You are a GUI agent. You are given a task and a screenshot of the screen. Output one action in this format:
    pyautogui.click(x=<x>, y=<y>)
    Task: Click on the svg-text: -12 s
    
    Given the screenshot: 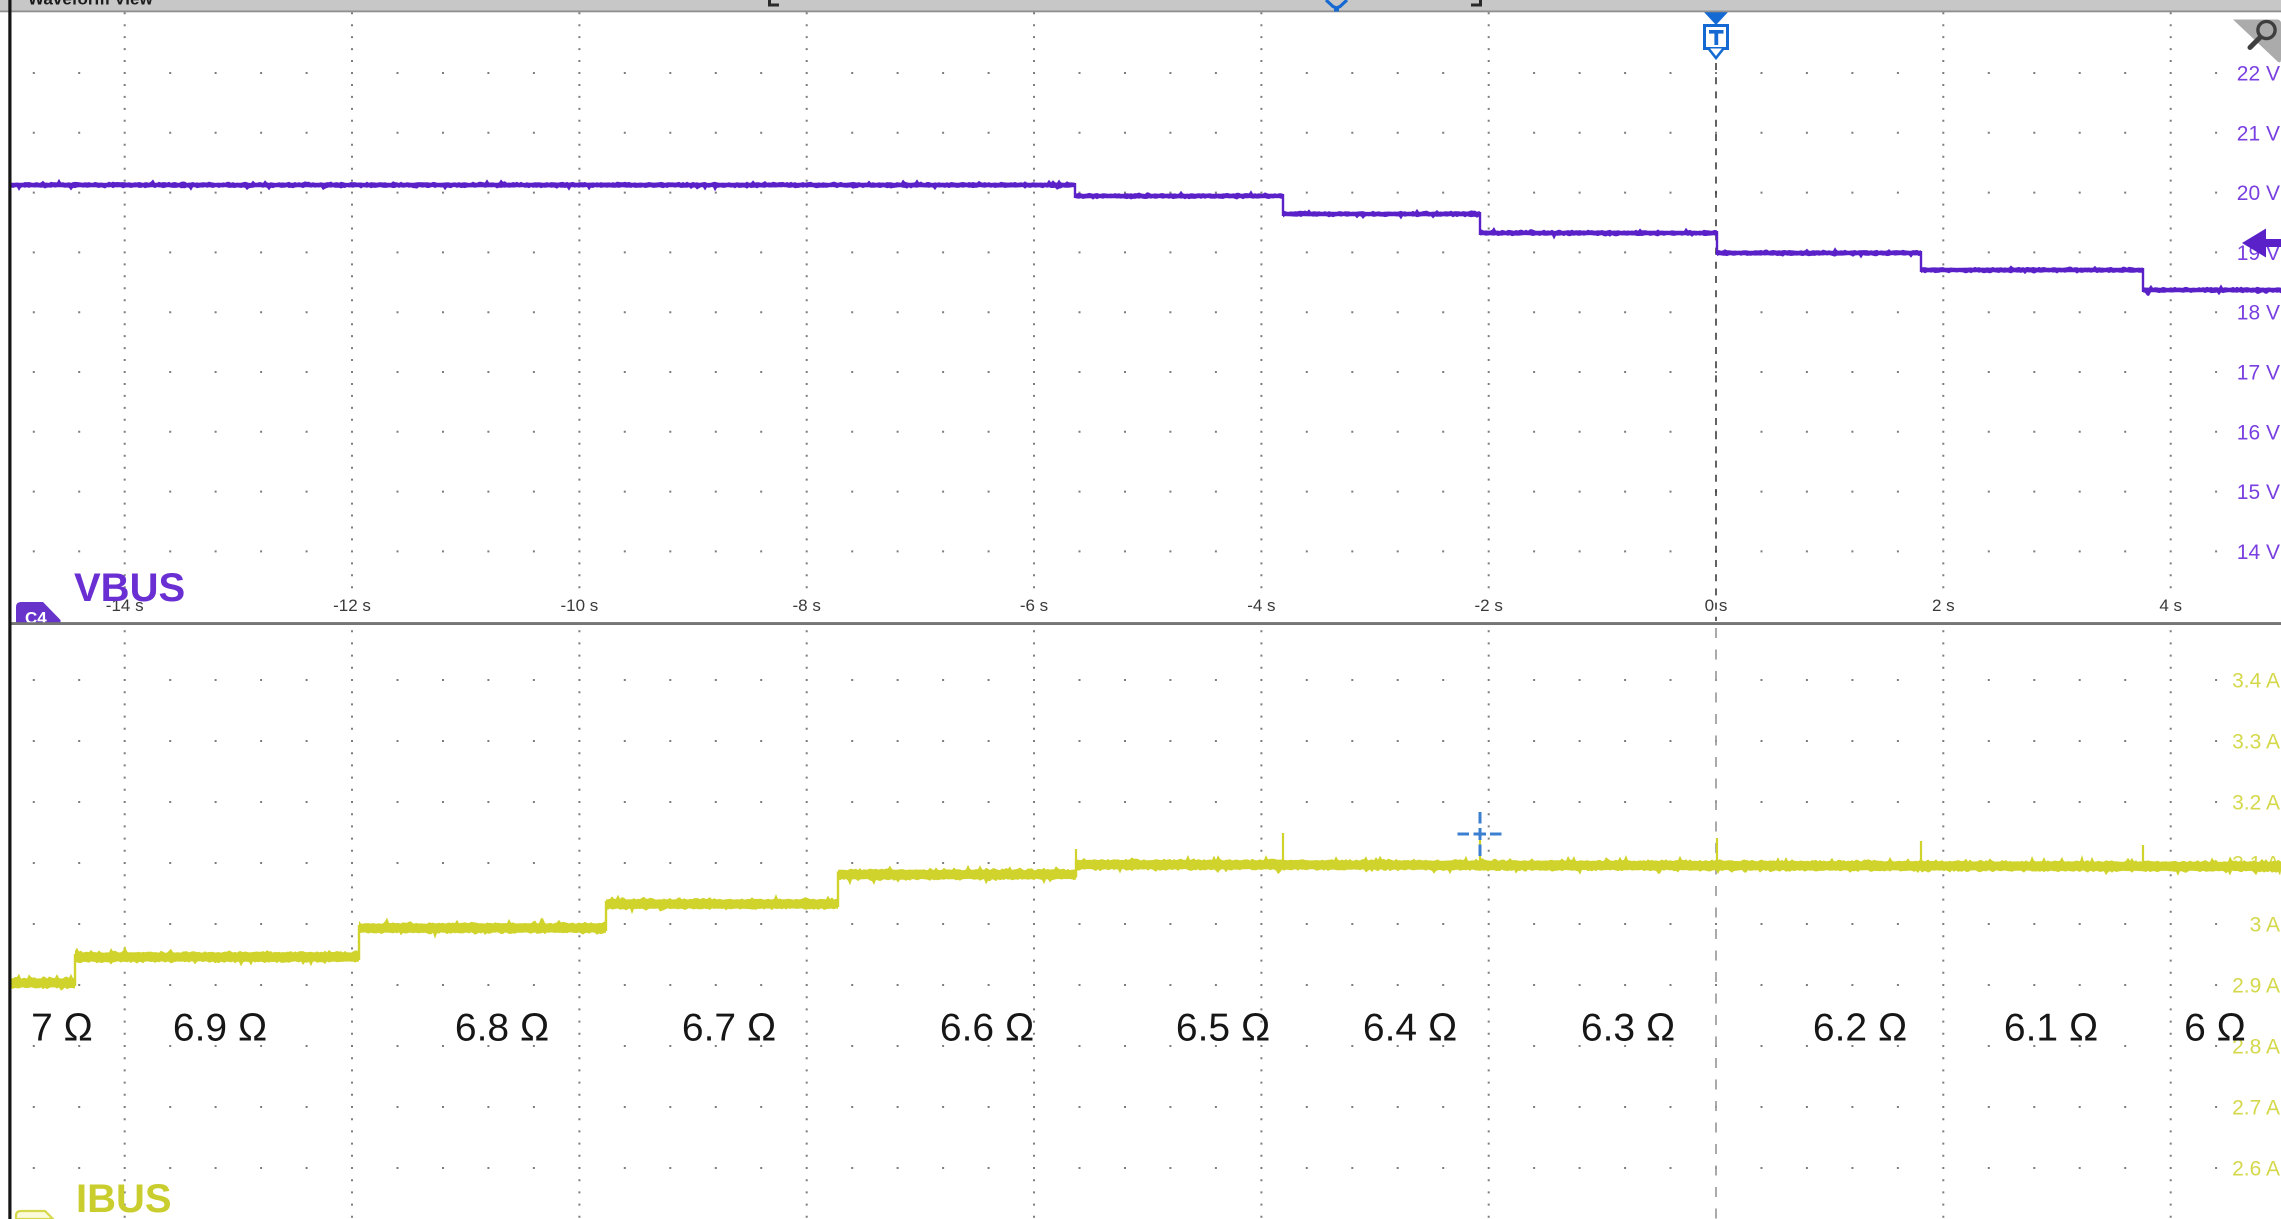 What is the action you would take?
    pyautogui.click(x=352, y=605)
    